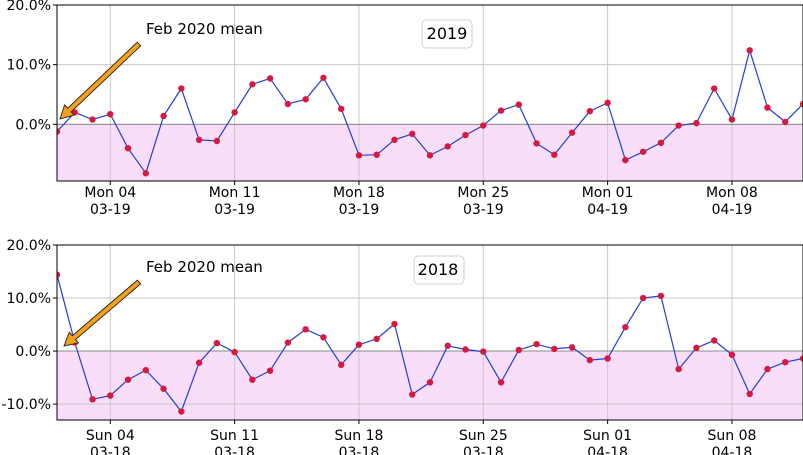 Image resolution: width=803 pixels, height=455 pixels. I want to click on x-tick-label-day: Sun 04, so click(110, 436).